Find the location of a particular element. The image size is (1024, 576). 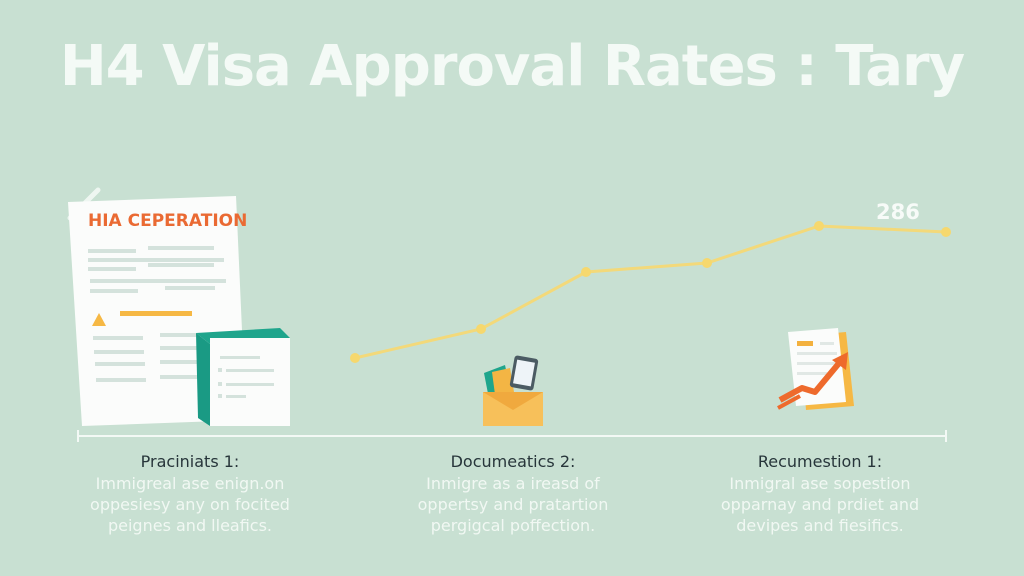

column-line: Inmigre as a ireasd of is located at coordinates (513, 483).